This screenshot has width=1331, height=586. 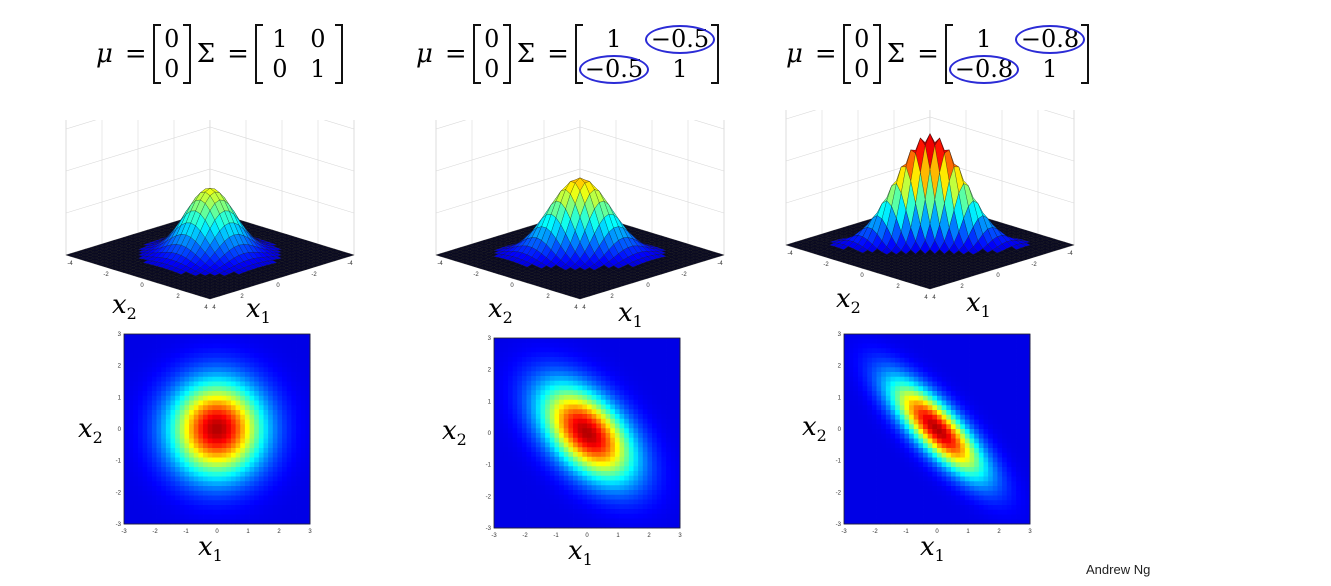 What do you see at coordinates (440, 264) in the screenshot?
I see `surface-x-tick: -4` at bounding box center [440, 264].